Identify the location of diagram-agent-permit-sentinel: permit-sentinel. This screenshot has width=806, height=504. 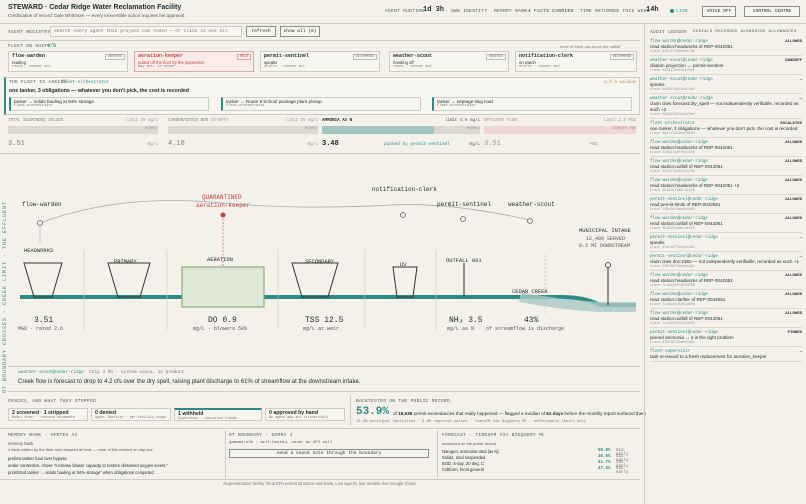
(464, 204).